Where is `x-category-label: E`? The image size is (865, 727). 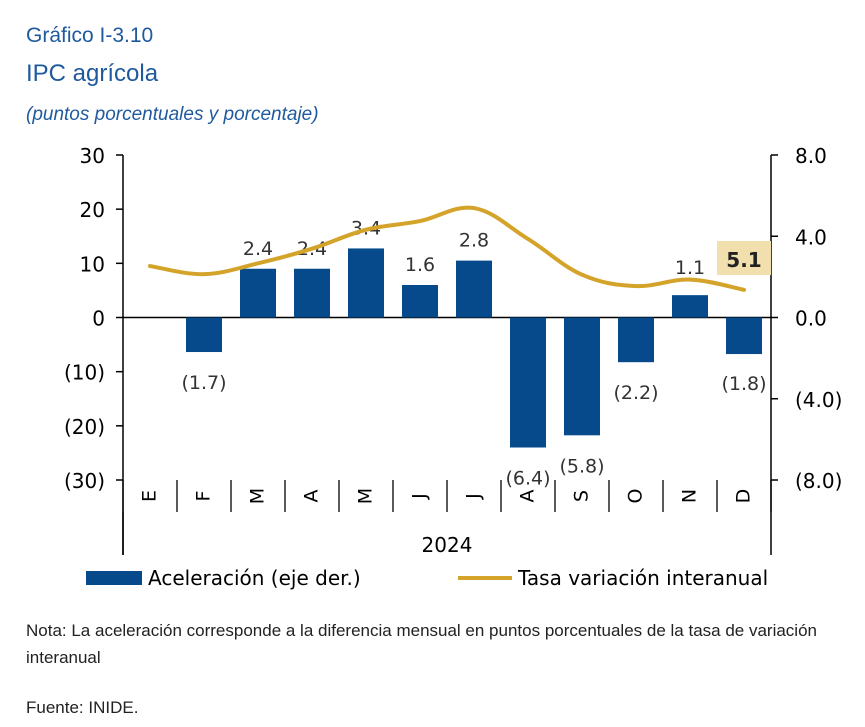 x-category-label: E is located at coordinates (150, 496).